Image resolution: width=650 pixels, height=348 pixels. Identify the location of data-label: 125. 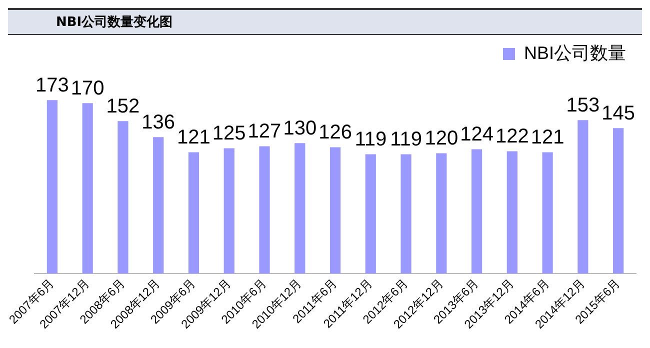
(229, 133).